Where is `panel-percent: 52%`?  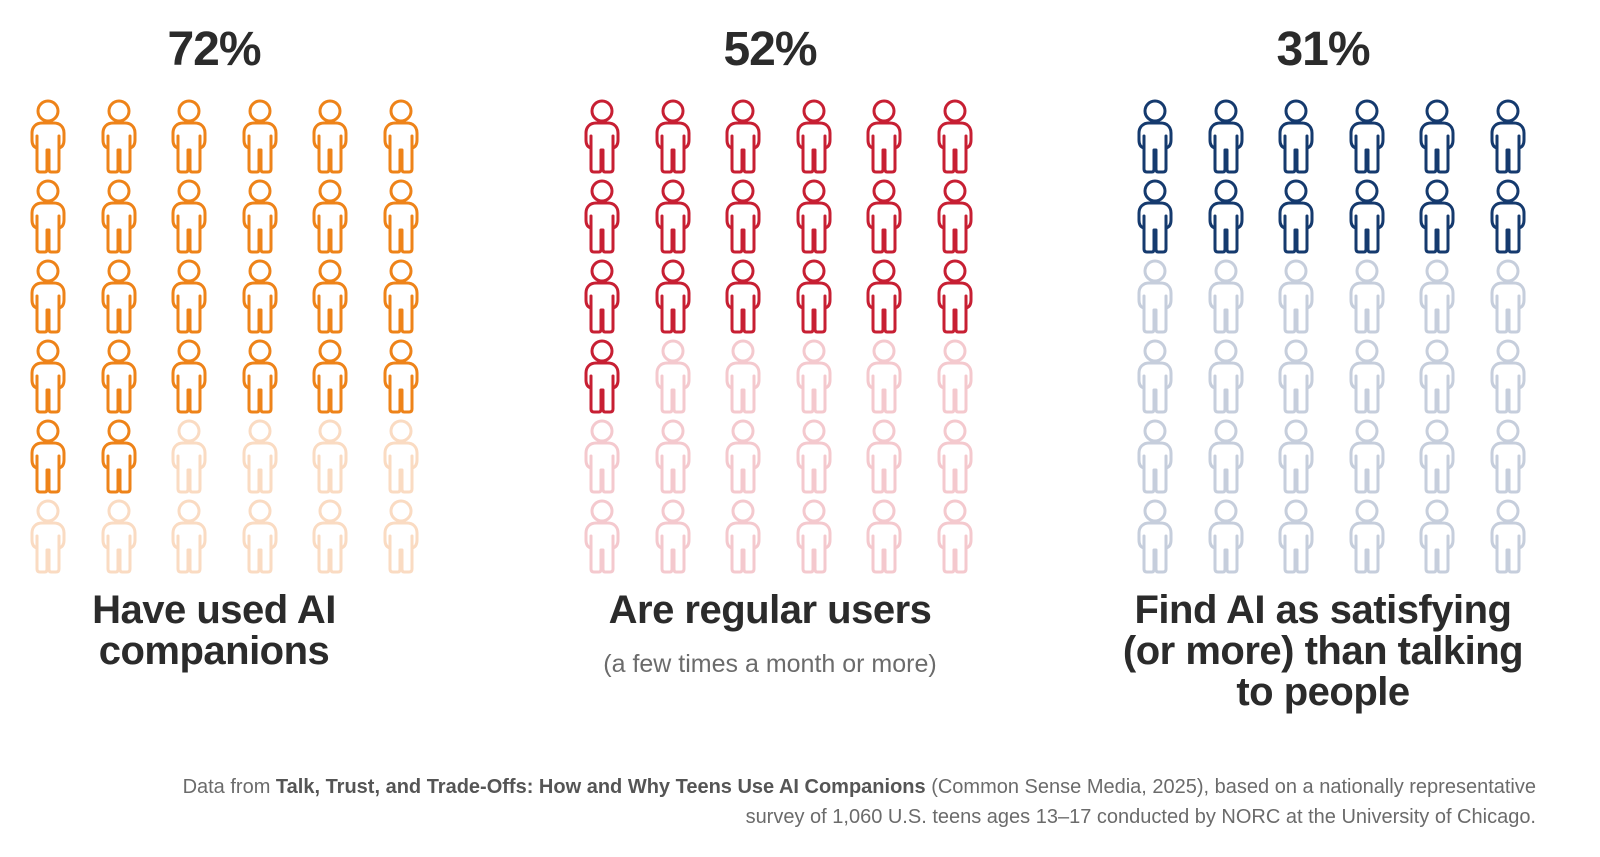 panel-percent: 52% is located at coordinates (770, 49).